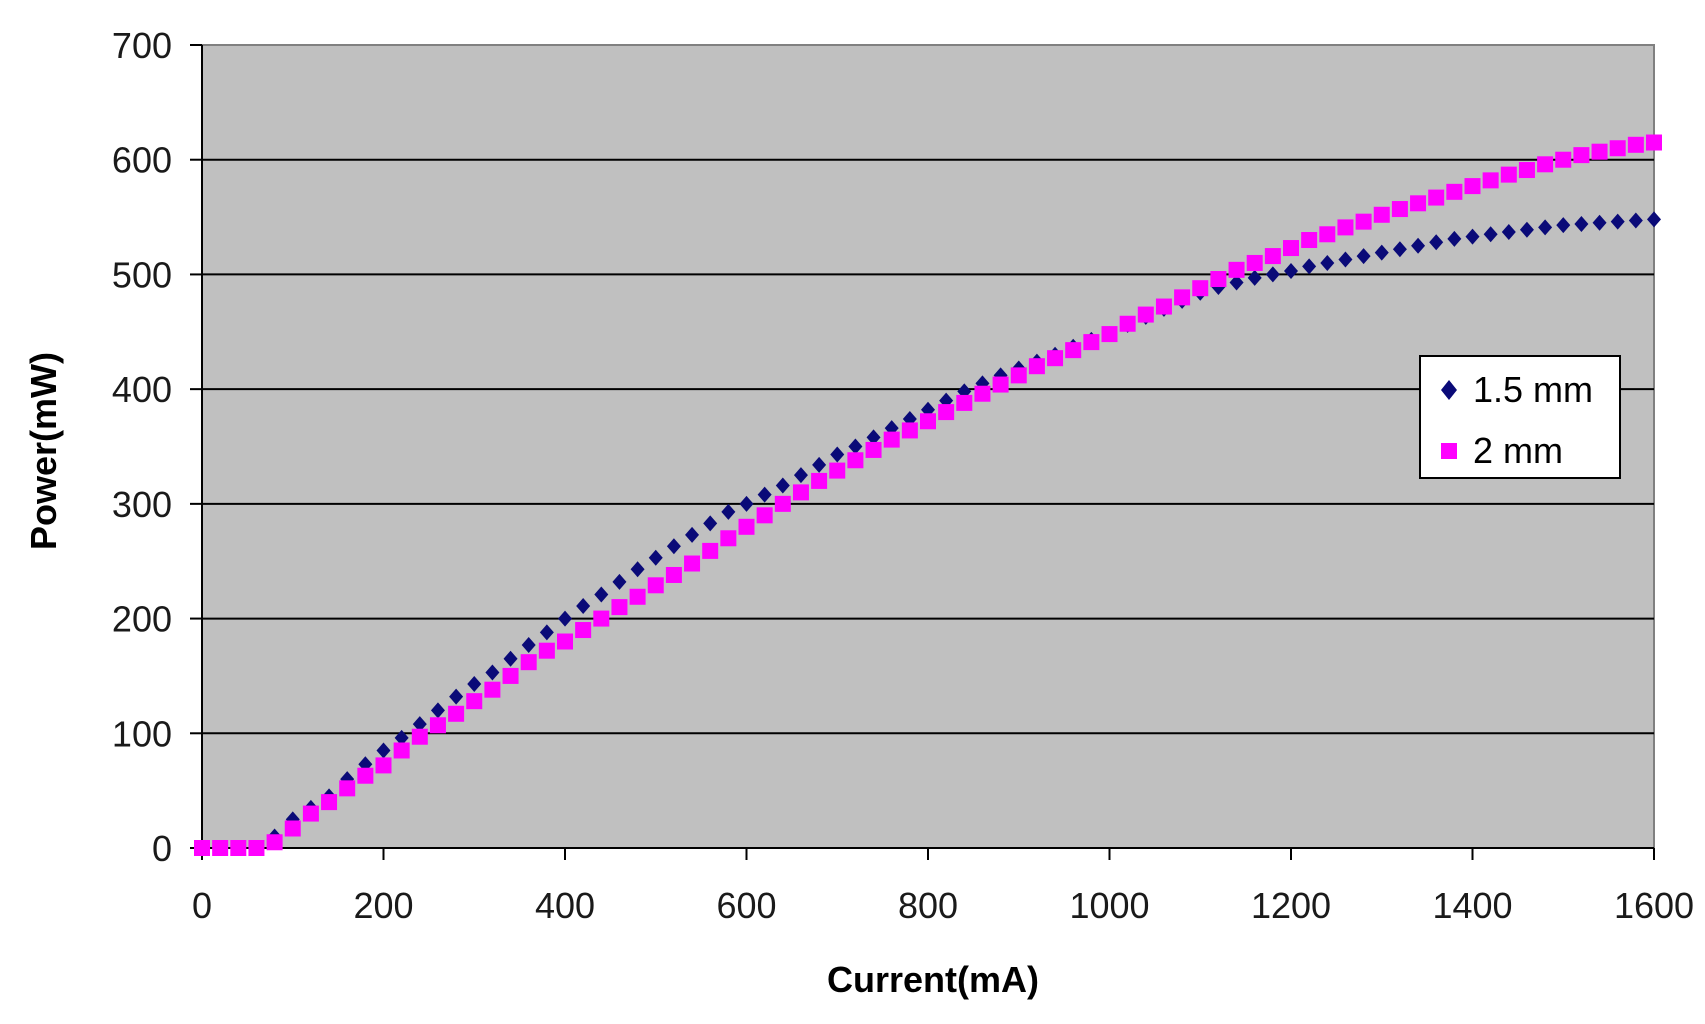 The width and height of the screenshot is (1705, 1024). What do you see at coordinates (162, 848) in the screenshot?
I see `y-tick-label-0: 0` at bounding box center [162, 848].